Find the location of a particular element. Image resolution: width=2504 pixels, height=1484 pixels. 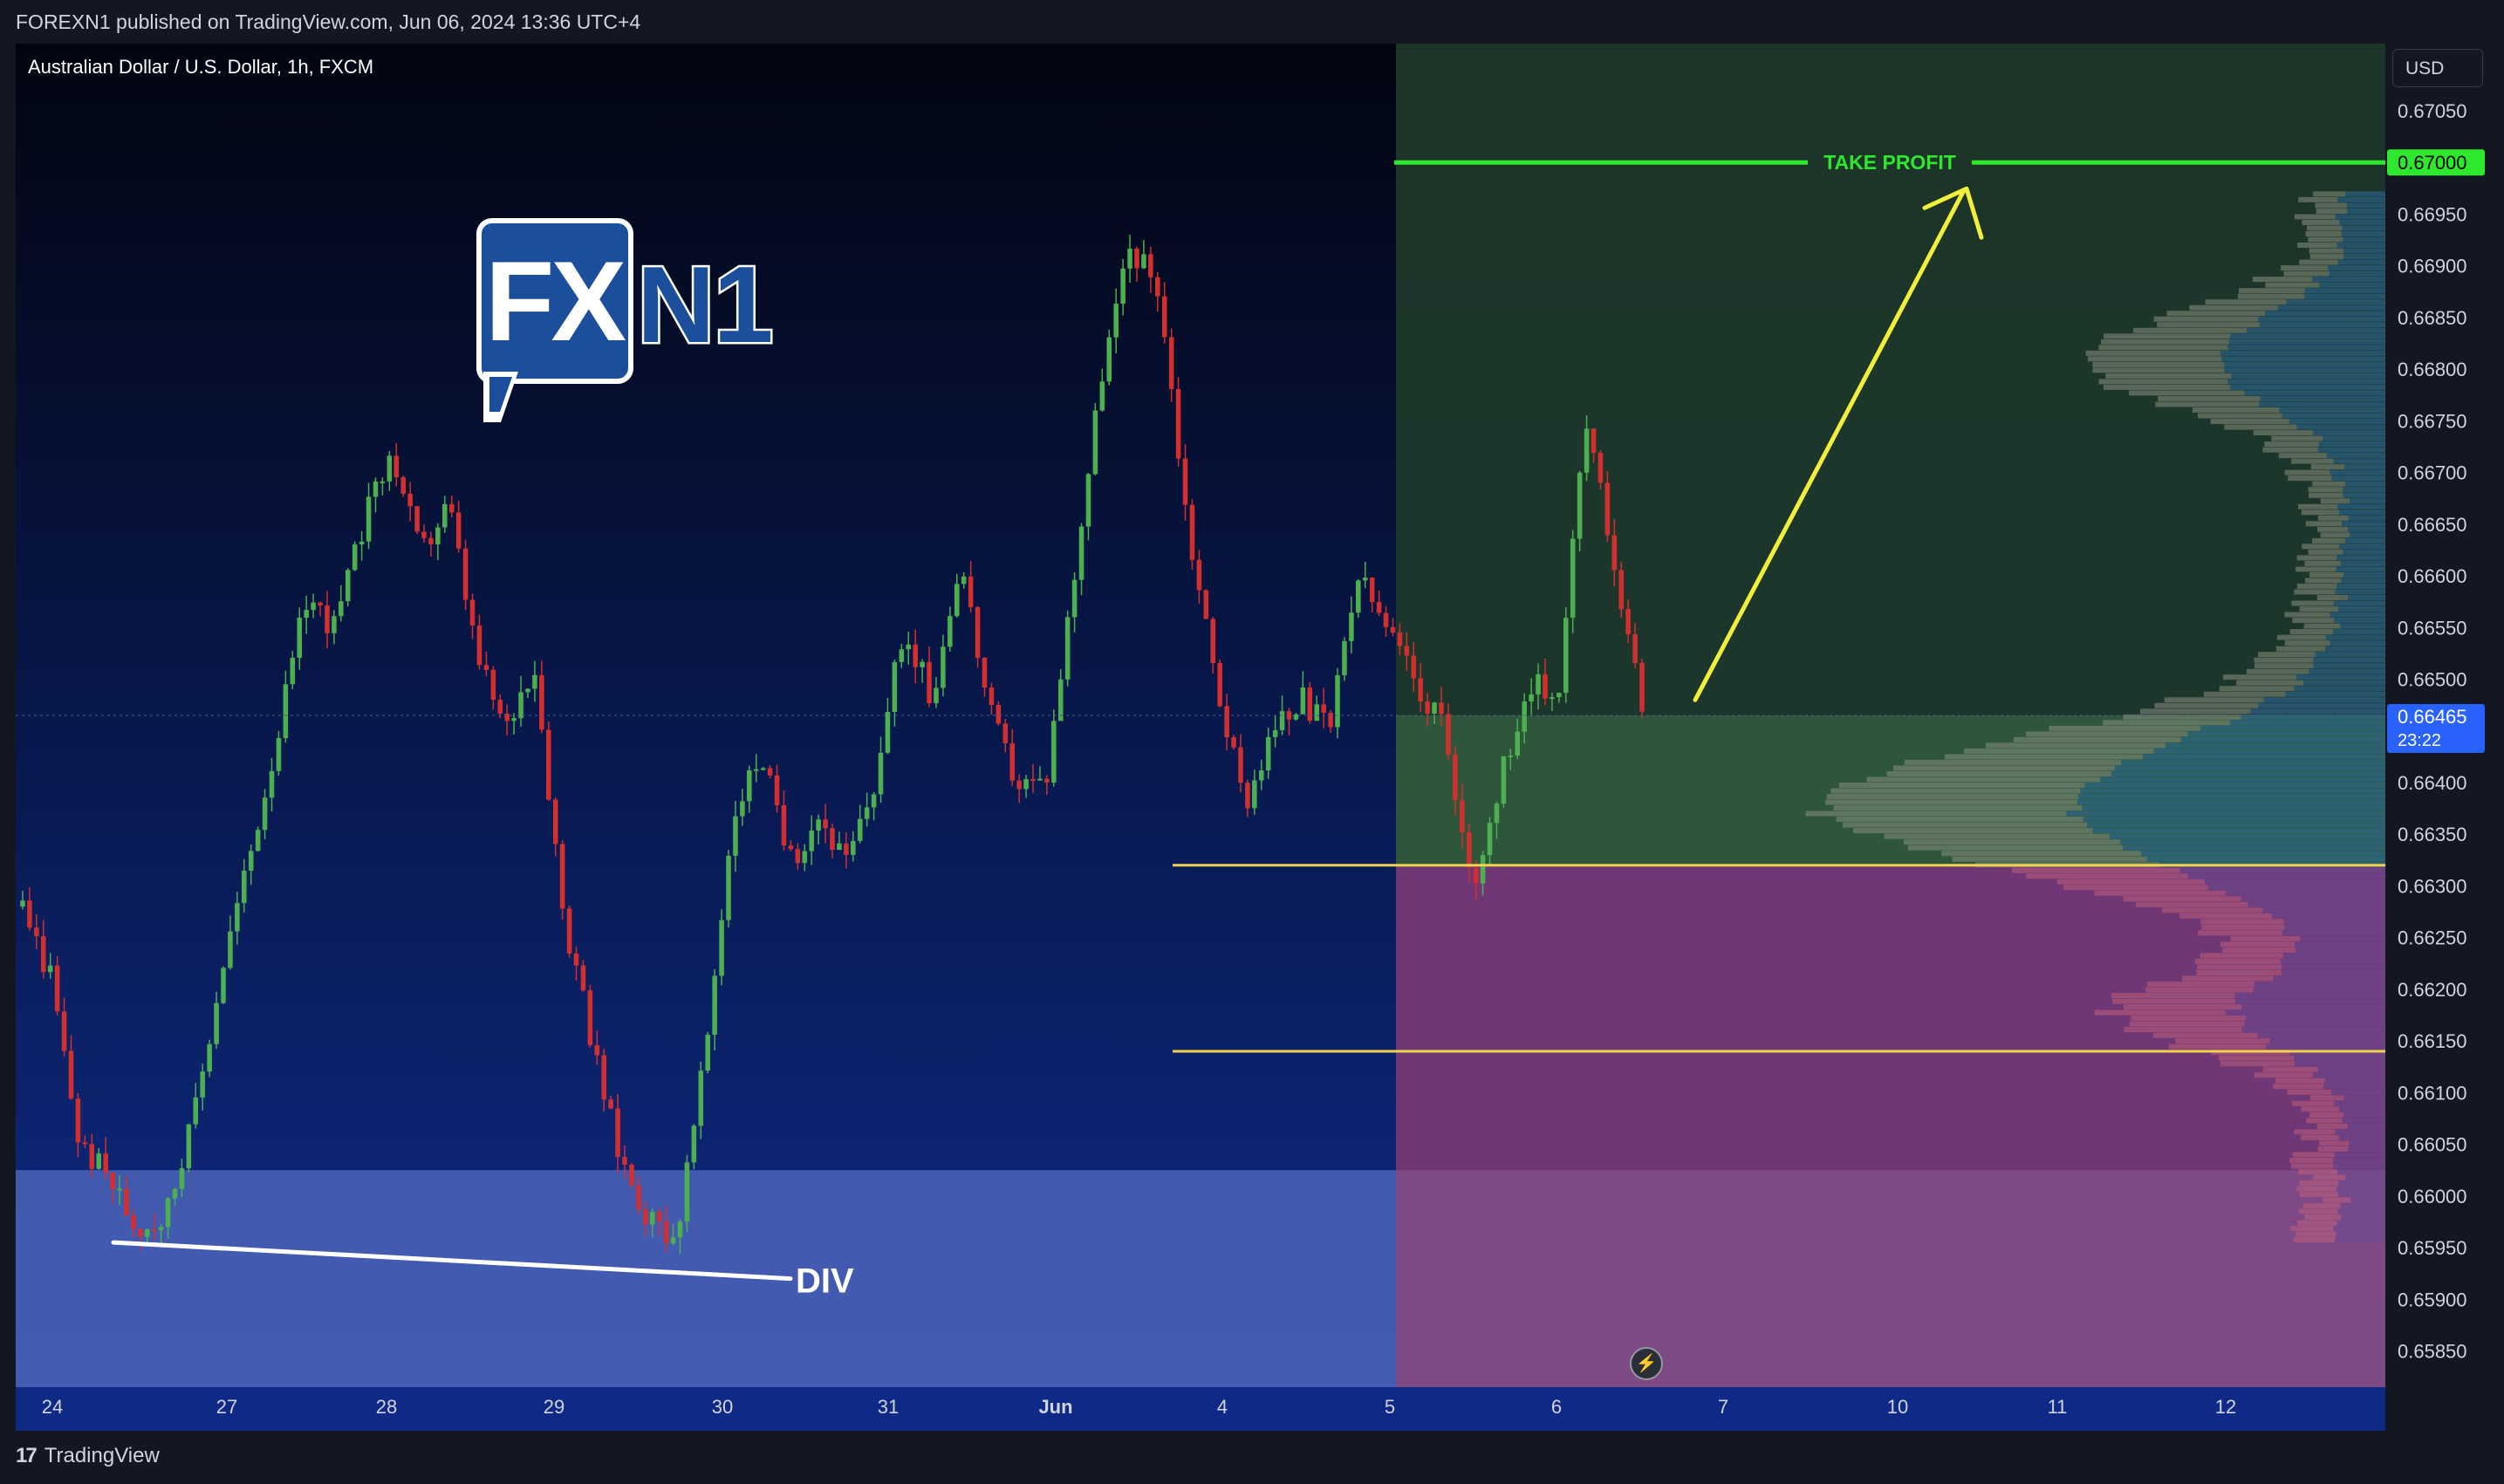

tradingview-brand: 17 TradingView is located at coordinates (88, 1456).